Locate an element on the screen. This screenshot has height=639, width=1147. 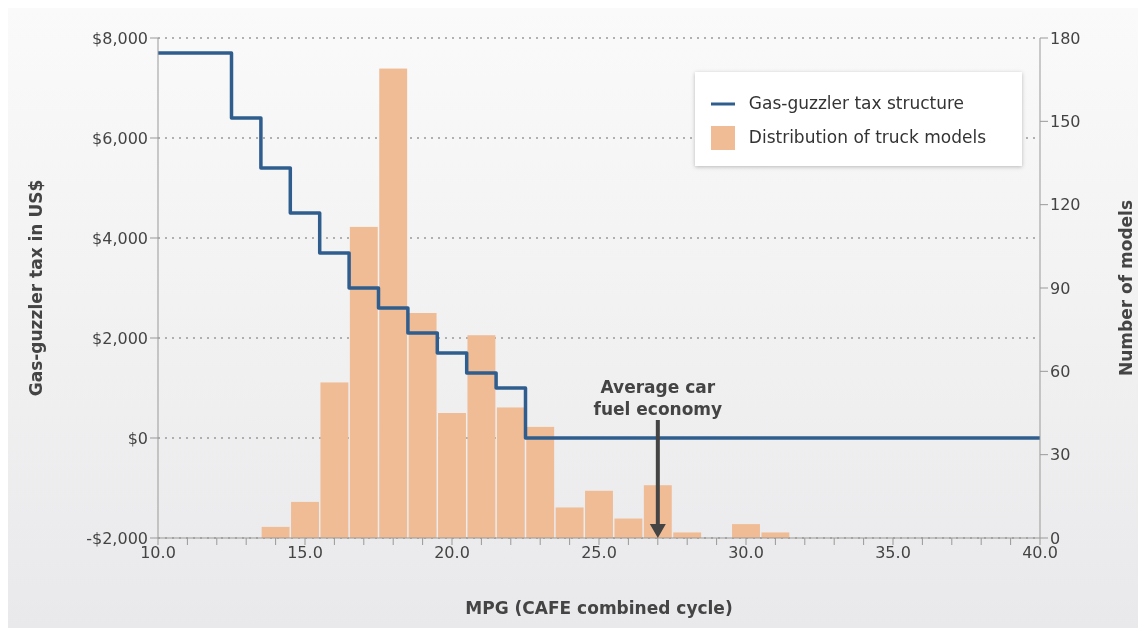
y2-tick-label: 90 is located at coordinates (1060, 288).